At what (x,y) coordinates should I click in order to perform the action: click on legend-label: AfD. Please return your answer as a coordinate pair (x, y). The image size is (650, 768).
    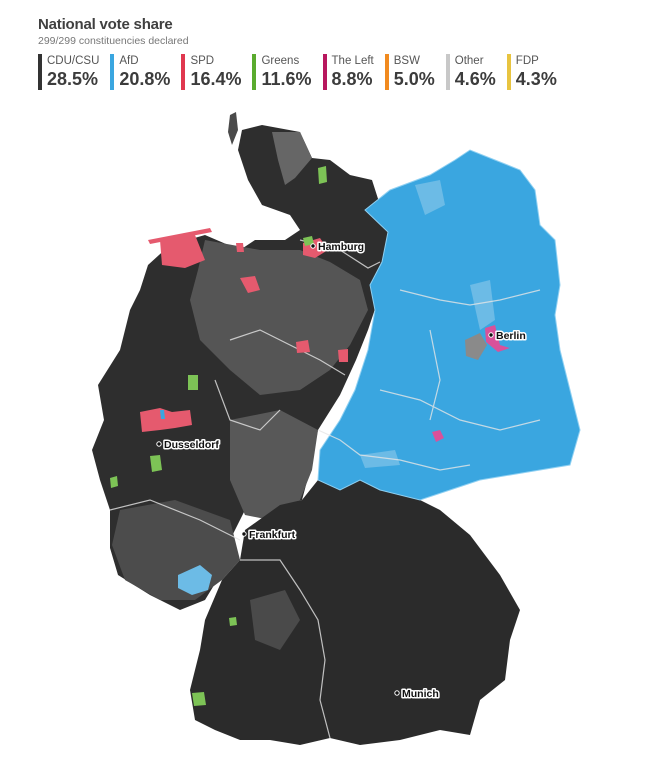
    Looking at the image, I should click on (129, 61).